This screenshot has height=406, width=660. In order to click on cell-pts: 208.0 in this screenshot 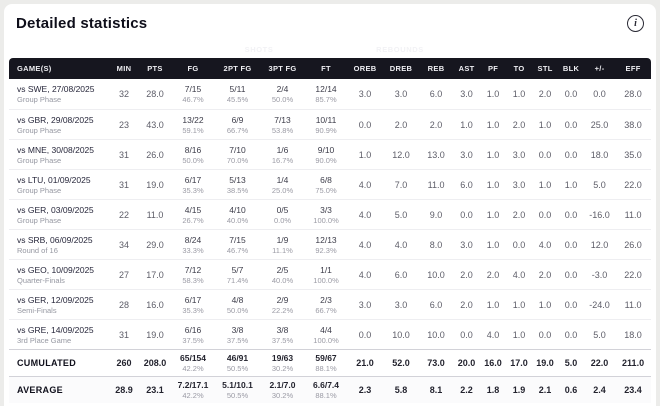, I will do `click(155, 362)`.